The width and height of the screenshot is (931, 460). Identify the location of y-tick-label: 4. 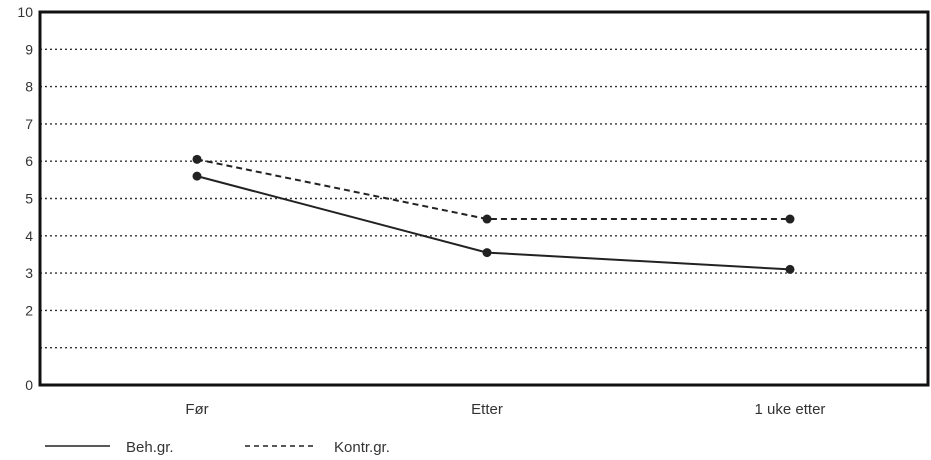
(29, 236).